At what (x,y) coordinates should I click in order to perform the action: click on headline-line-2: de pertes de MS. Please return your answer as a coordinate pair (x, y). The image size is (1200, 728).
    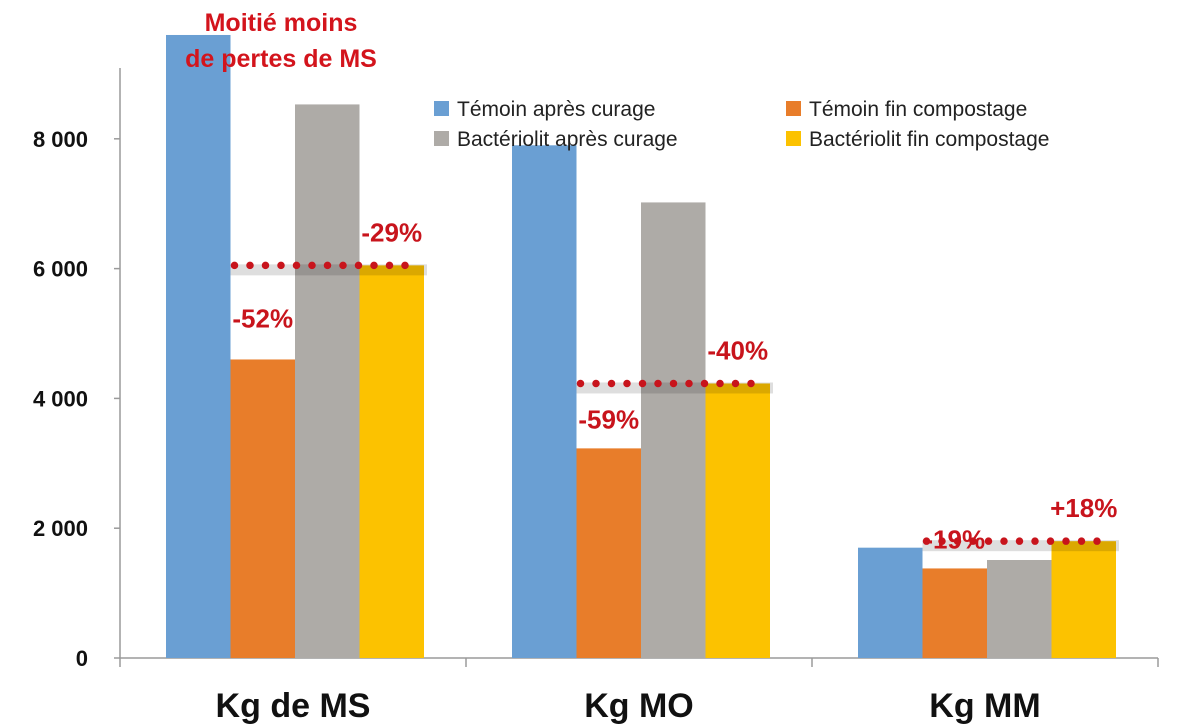
    Looking at the image, I should click on (281, 59).